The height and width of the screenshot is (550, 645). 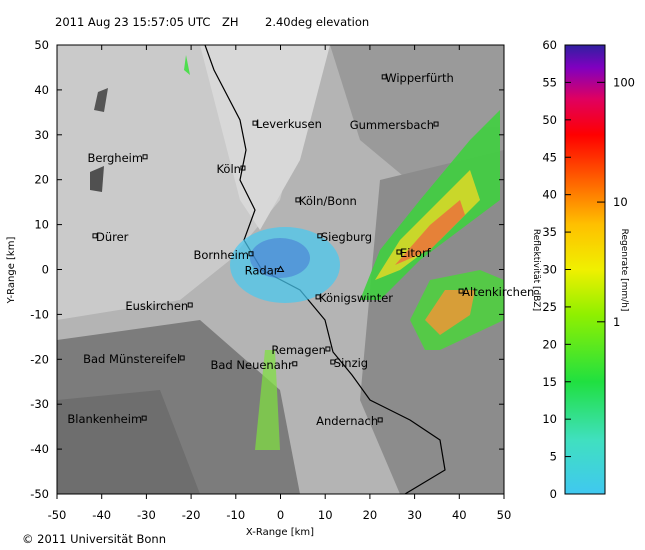 What do you see at coordinates (347, 421) in the screenshot?
I see `place-label: Andernach` at bounding box center [347, 421].